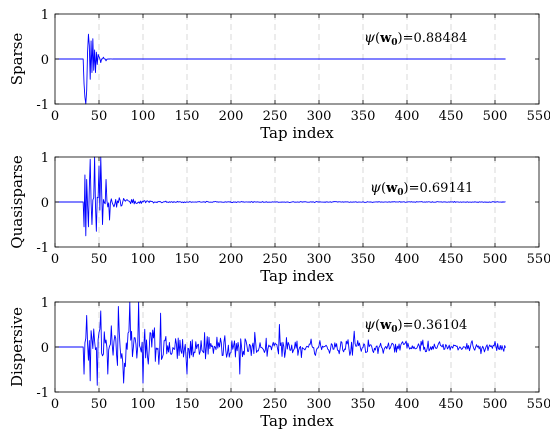 The height and width of the screenshot is (446, 550). I want to click on psi-annotation: ψ(w0)=0.88484, so click(415, 39).